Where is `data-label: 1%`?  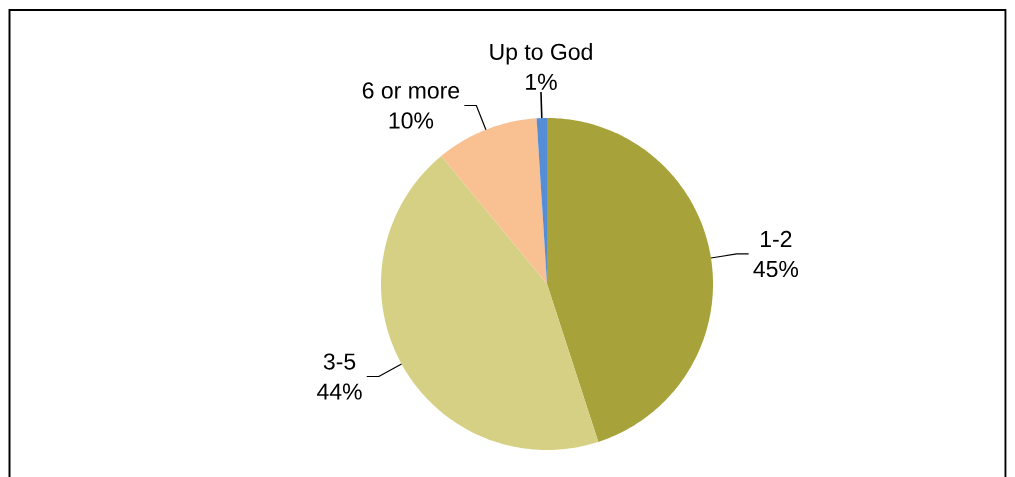 data-label: 1% is located at coordinates (541, 81).